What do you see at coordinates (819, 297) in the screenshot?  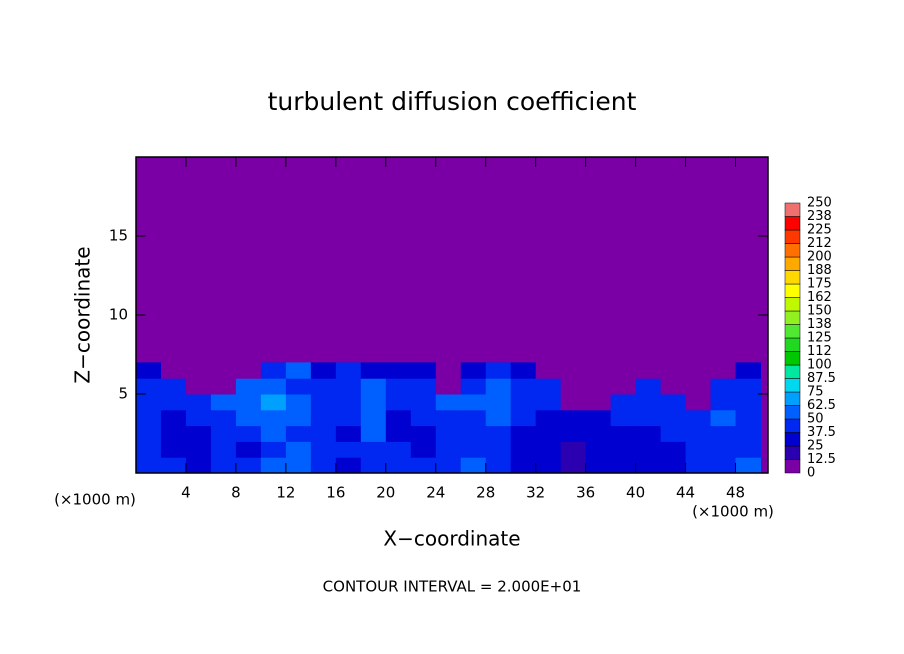 I see `colorbar-label: 162` at bounding box center [819, 297].